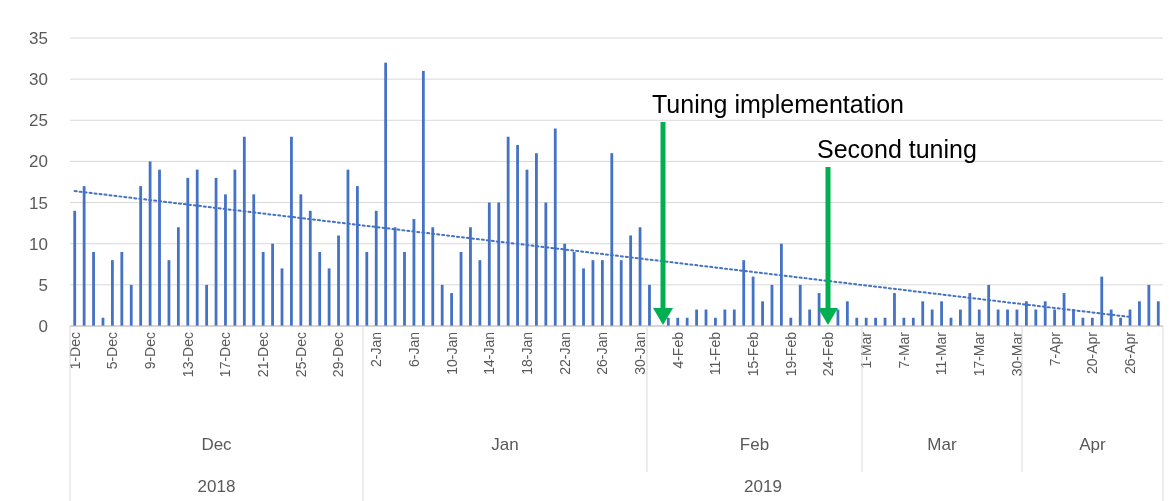 The width and height of the screenshot is (1169, 501). Describe the element at coordinates (941, 353) in the screenshot. I see `x-tick-label: 11-Mar` at that location.